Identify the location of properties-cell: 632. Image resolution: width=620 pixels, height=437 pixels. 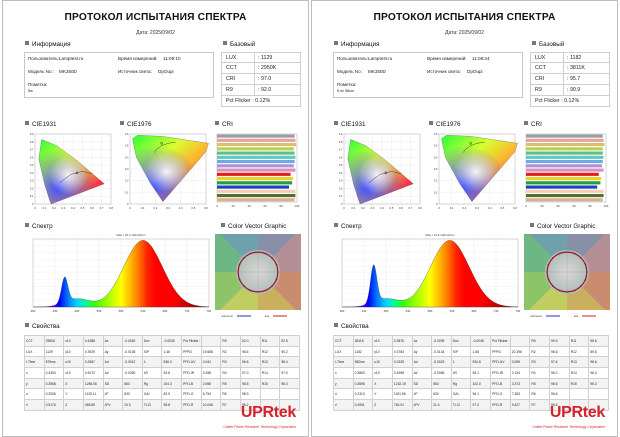
(441, 394).